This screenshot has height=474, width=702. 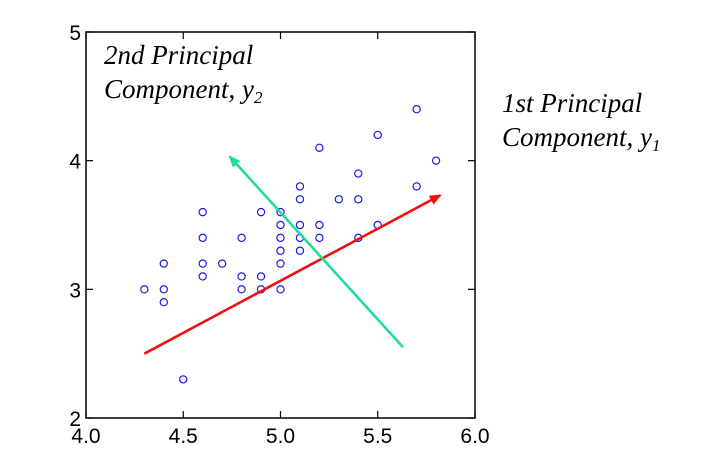 I want to click on y-tick-label: 2, so click(x=75, y=419).